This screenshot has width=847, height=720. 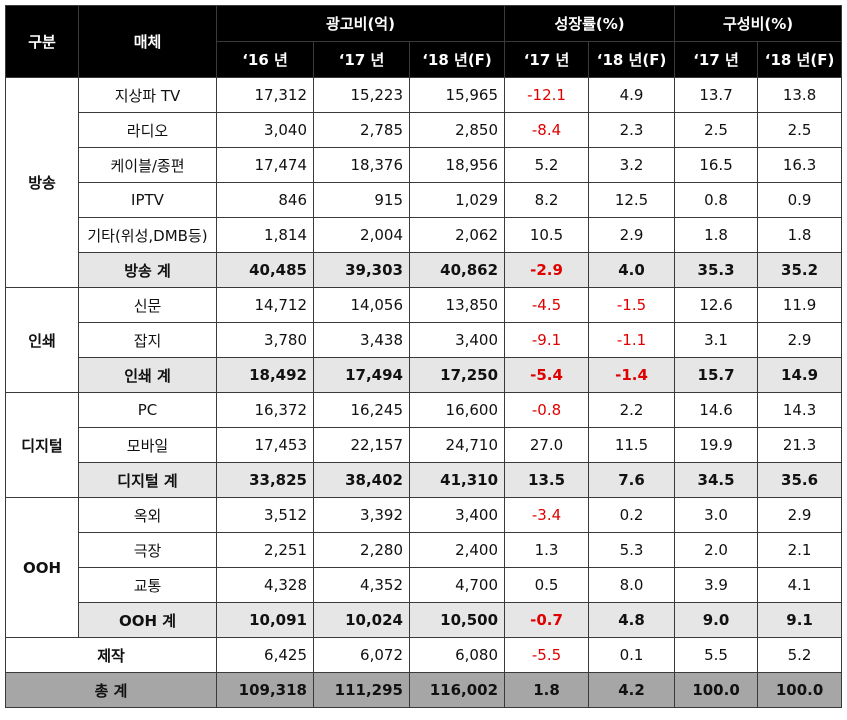 I want to click on group-label-broadcast: 방송, so click(x=42, y=182).